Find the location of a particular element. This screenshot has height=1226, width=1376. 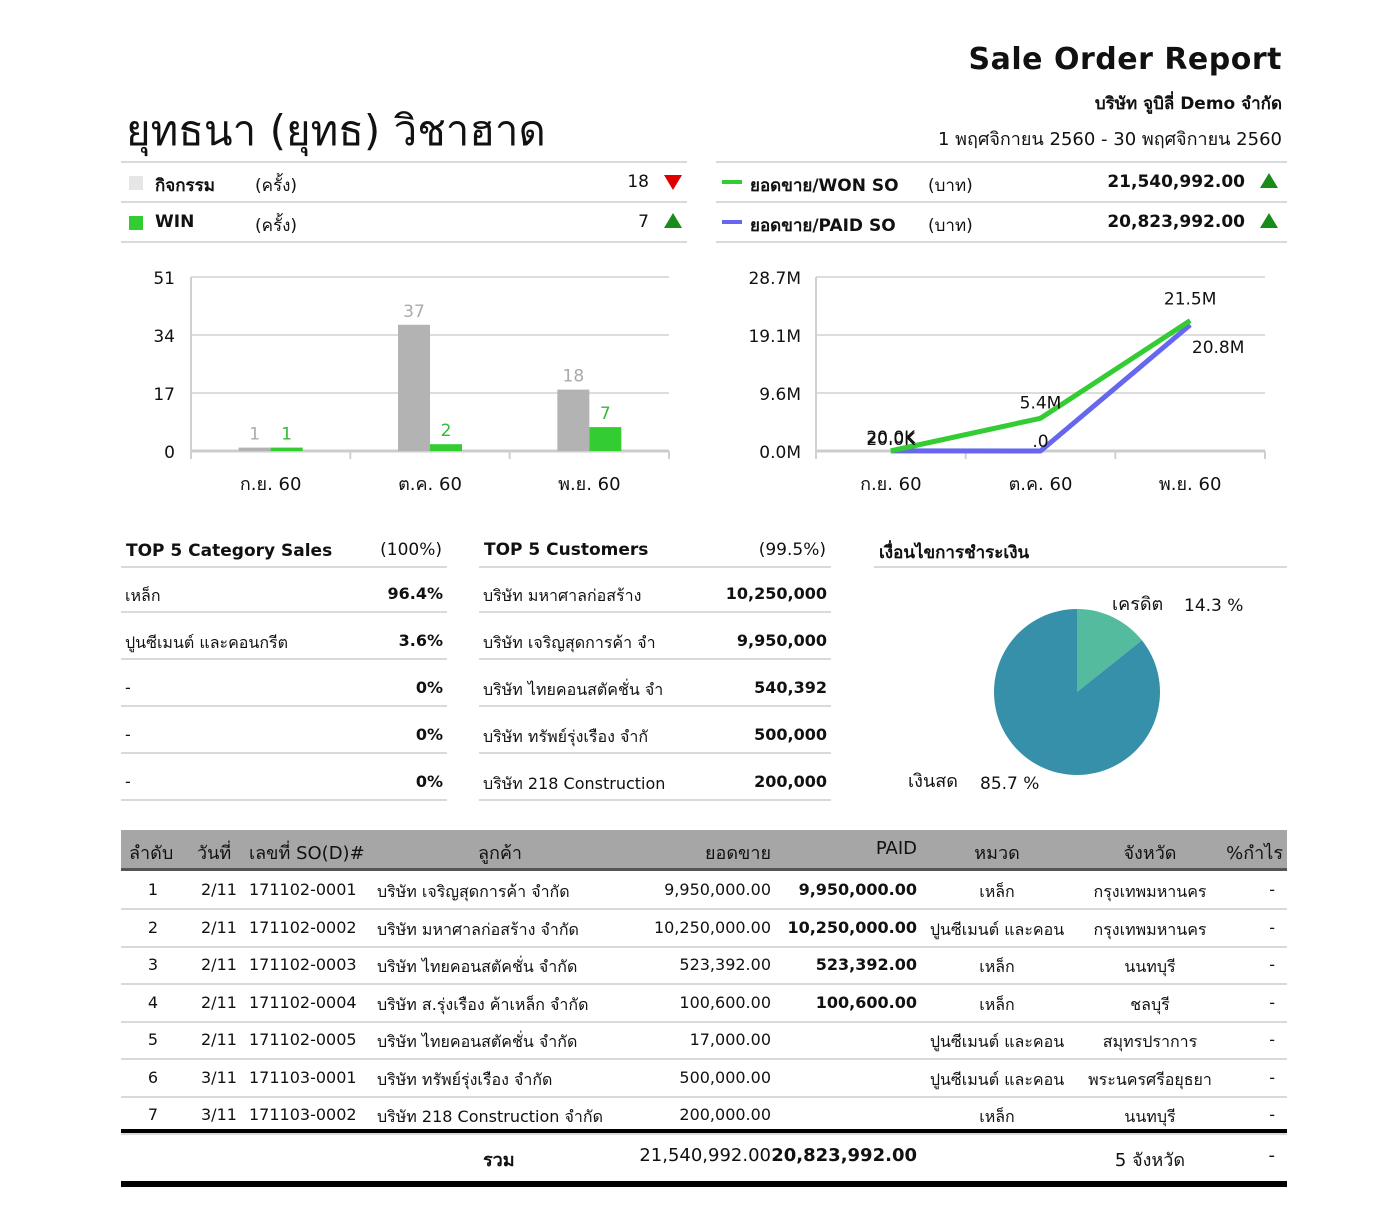

activity-value: 18 is located at coordinates (638, 182).